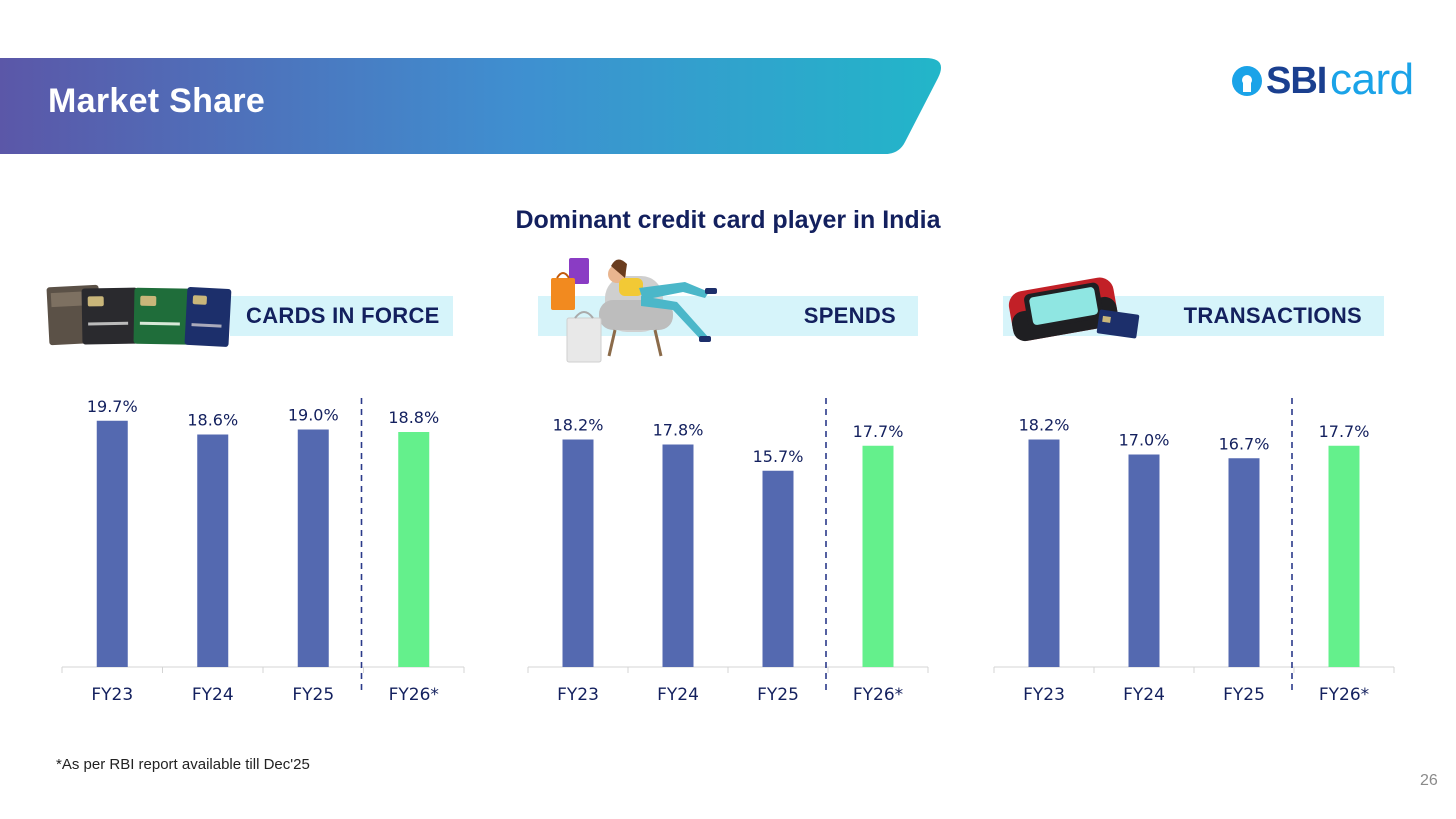  What do you see at coordinates (778, 568) in the screenshot?
I see `spends-bar-fy25` at bounding box center [778, 568].